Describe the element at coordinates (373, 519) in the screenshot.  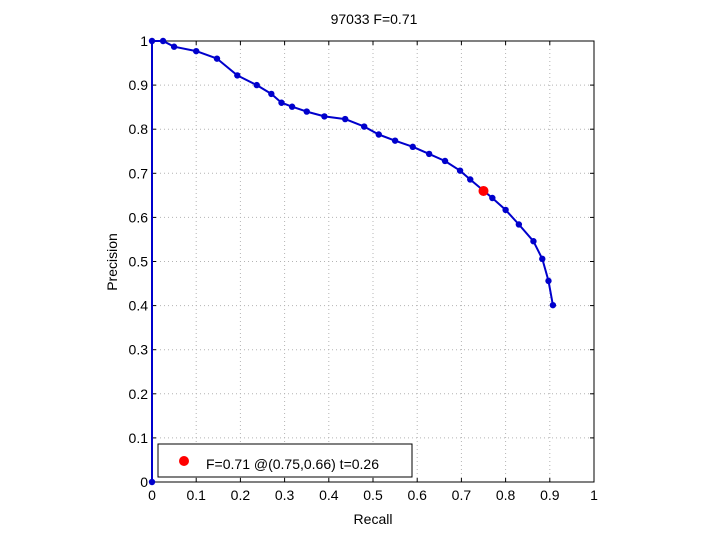
I see `x-axis-label: Recall` at that location.